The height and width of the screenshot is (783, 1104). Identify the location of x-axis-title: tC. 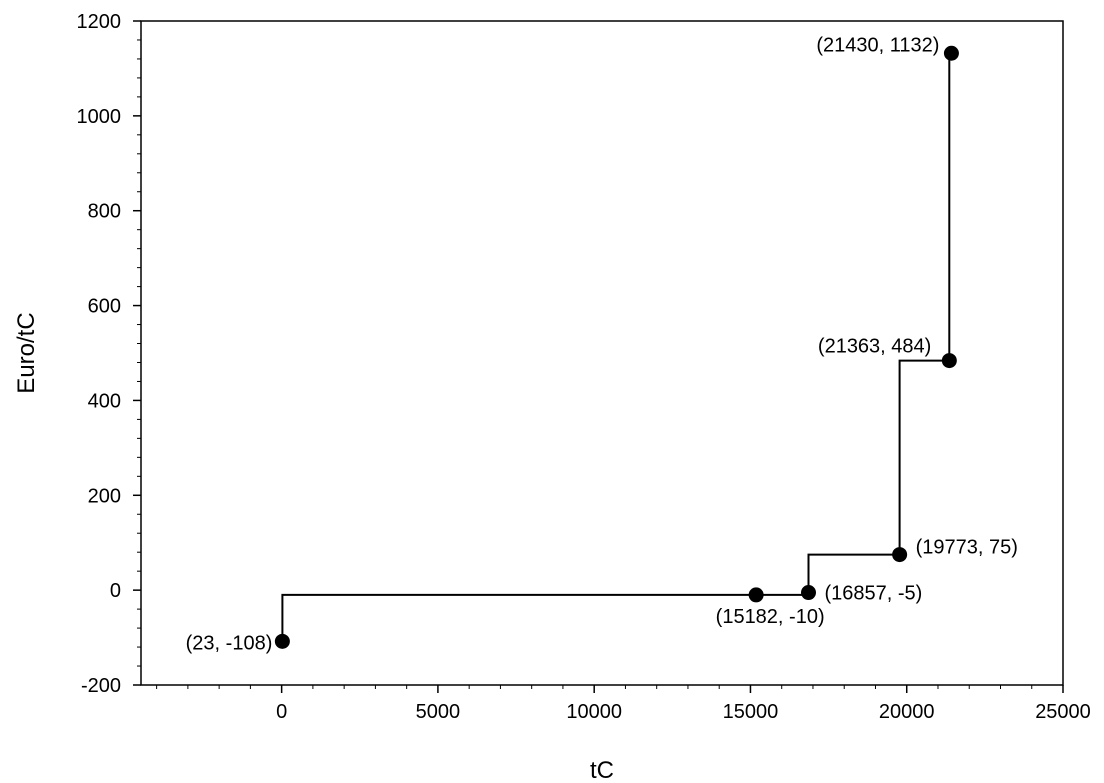
(602, 770).